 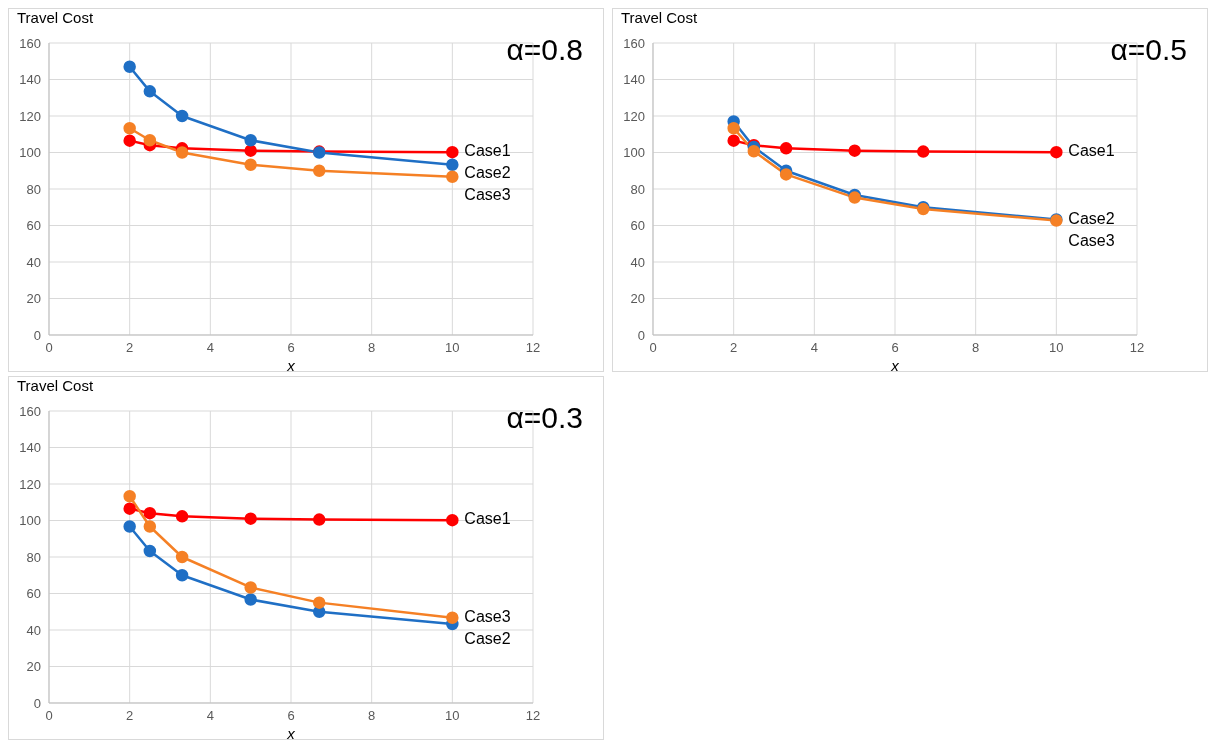 What do you see at coordinates (1148, 50) in the screenshot?
I see `annotation: α=0.5` at bounding box center [1148, 50].